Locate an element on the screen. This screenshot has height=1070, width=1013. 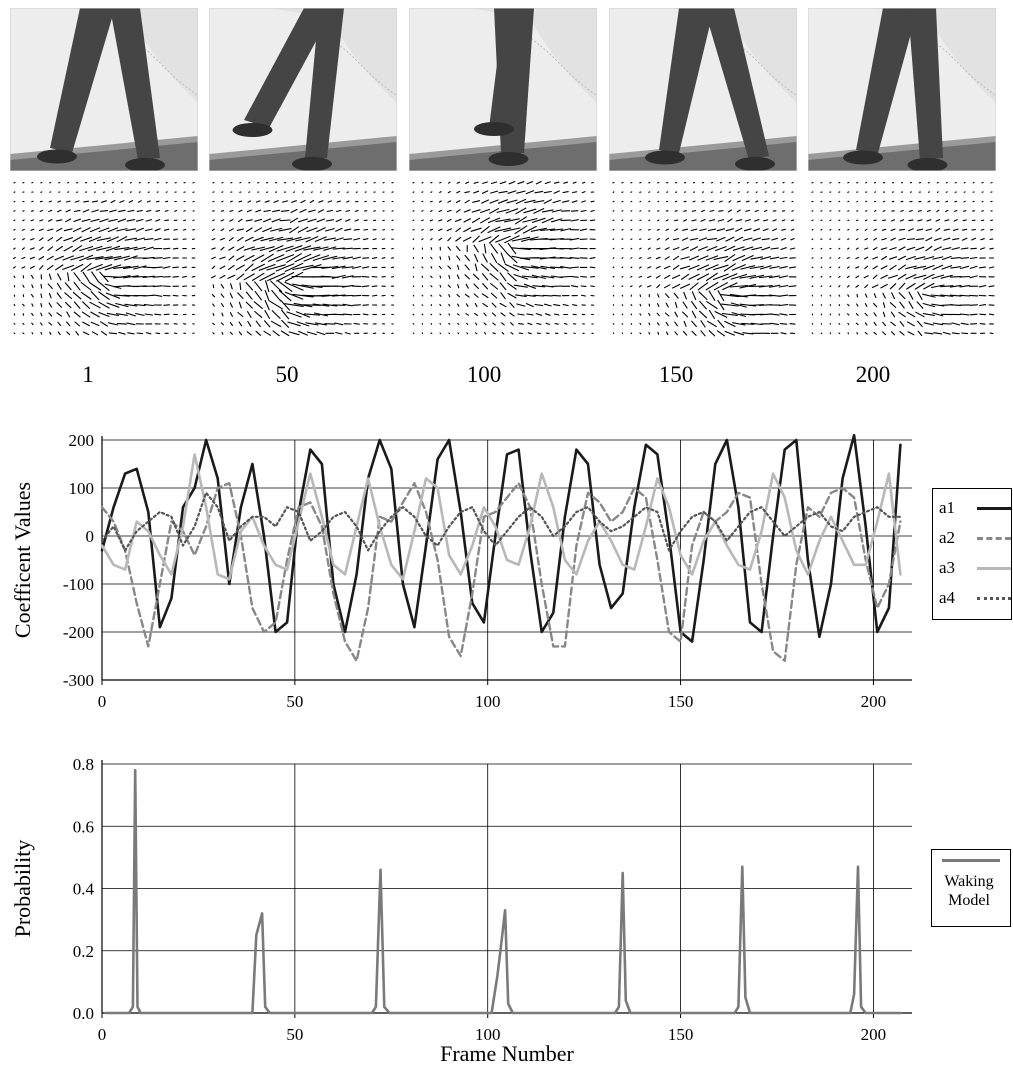
y-tick-label: -100 is located at coordinates (78, 584).